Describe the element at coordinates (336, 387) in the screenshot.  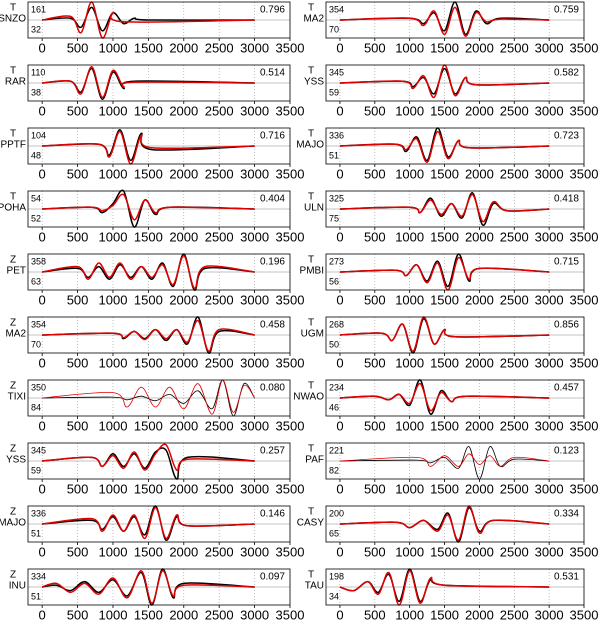
I see `azimuth-label: 234` at that location.